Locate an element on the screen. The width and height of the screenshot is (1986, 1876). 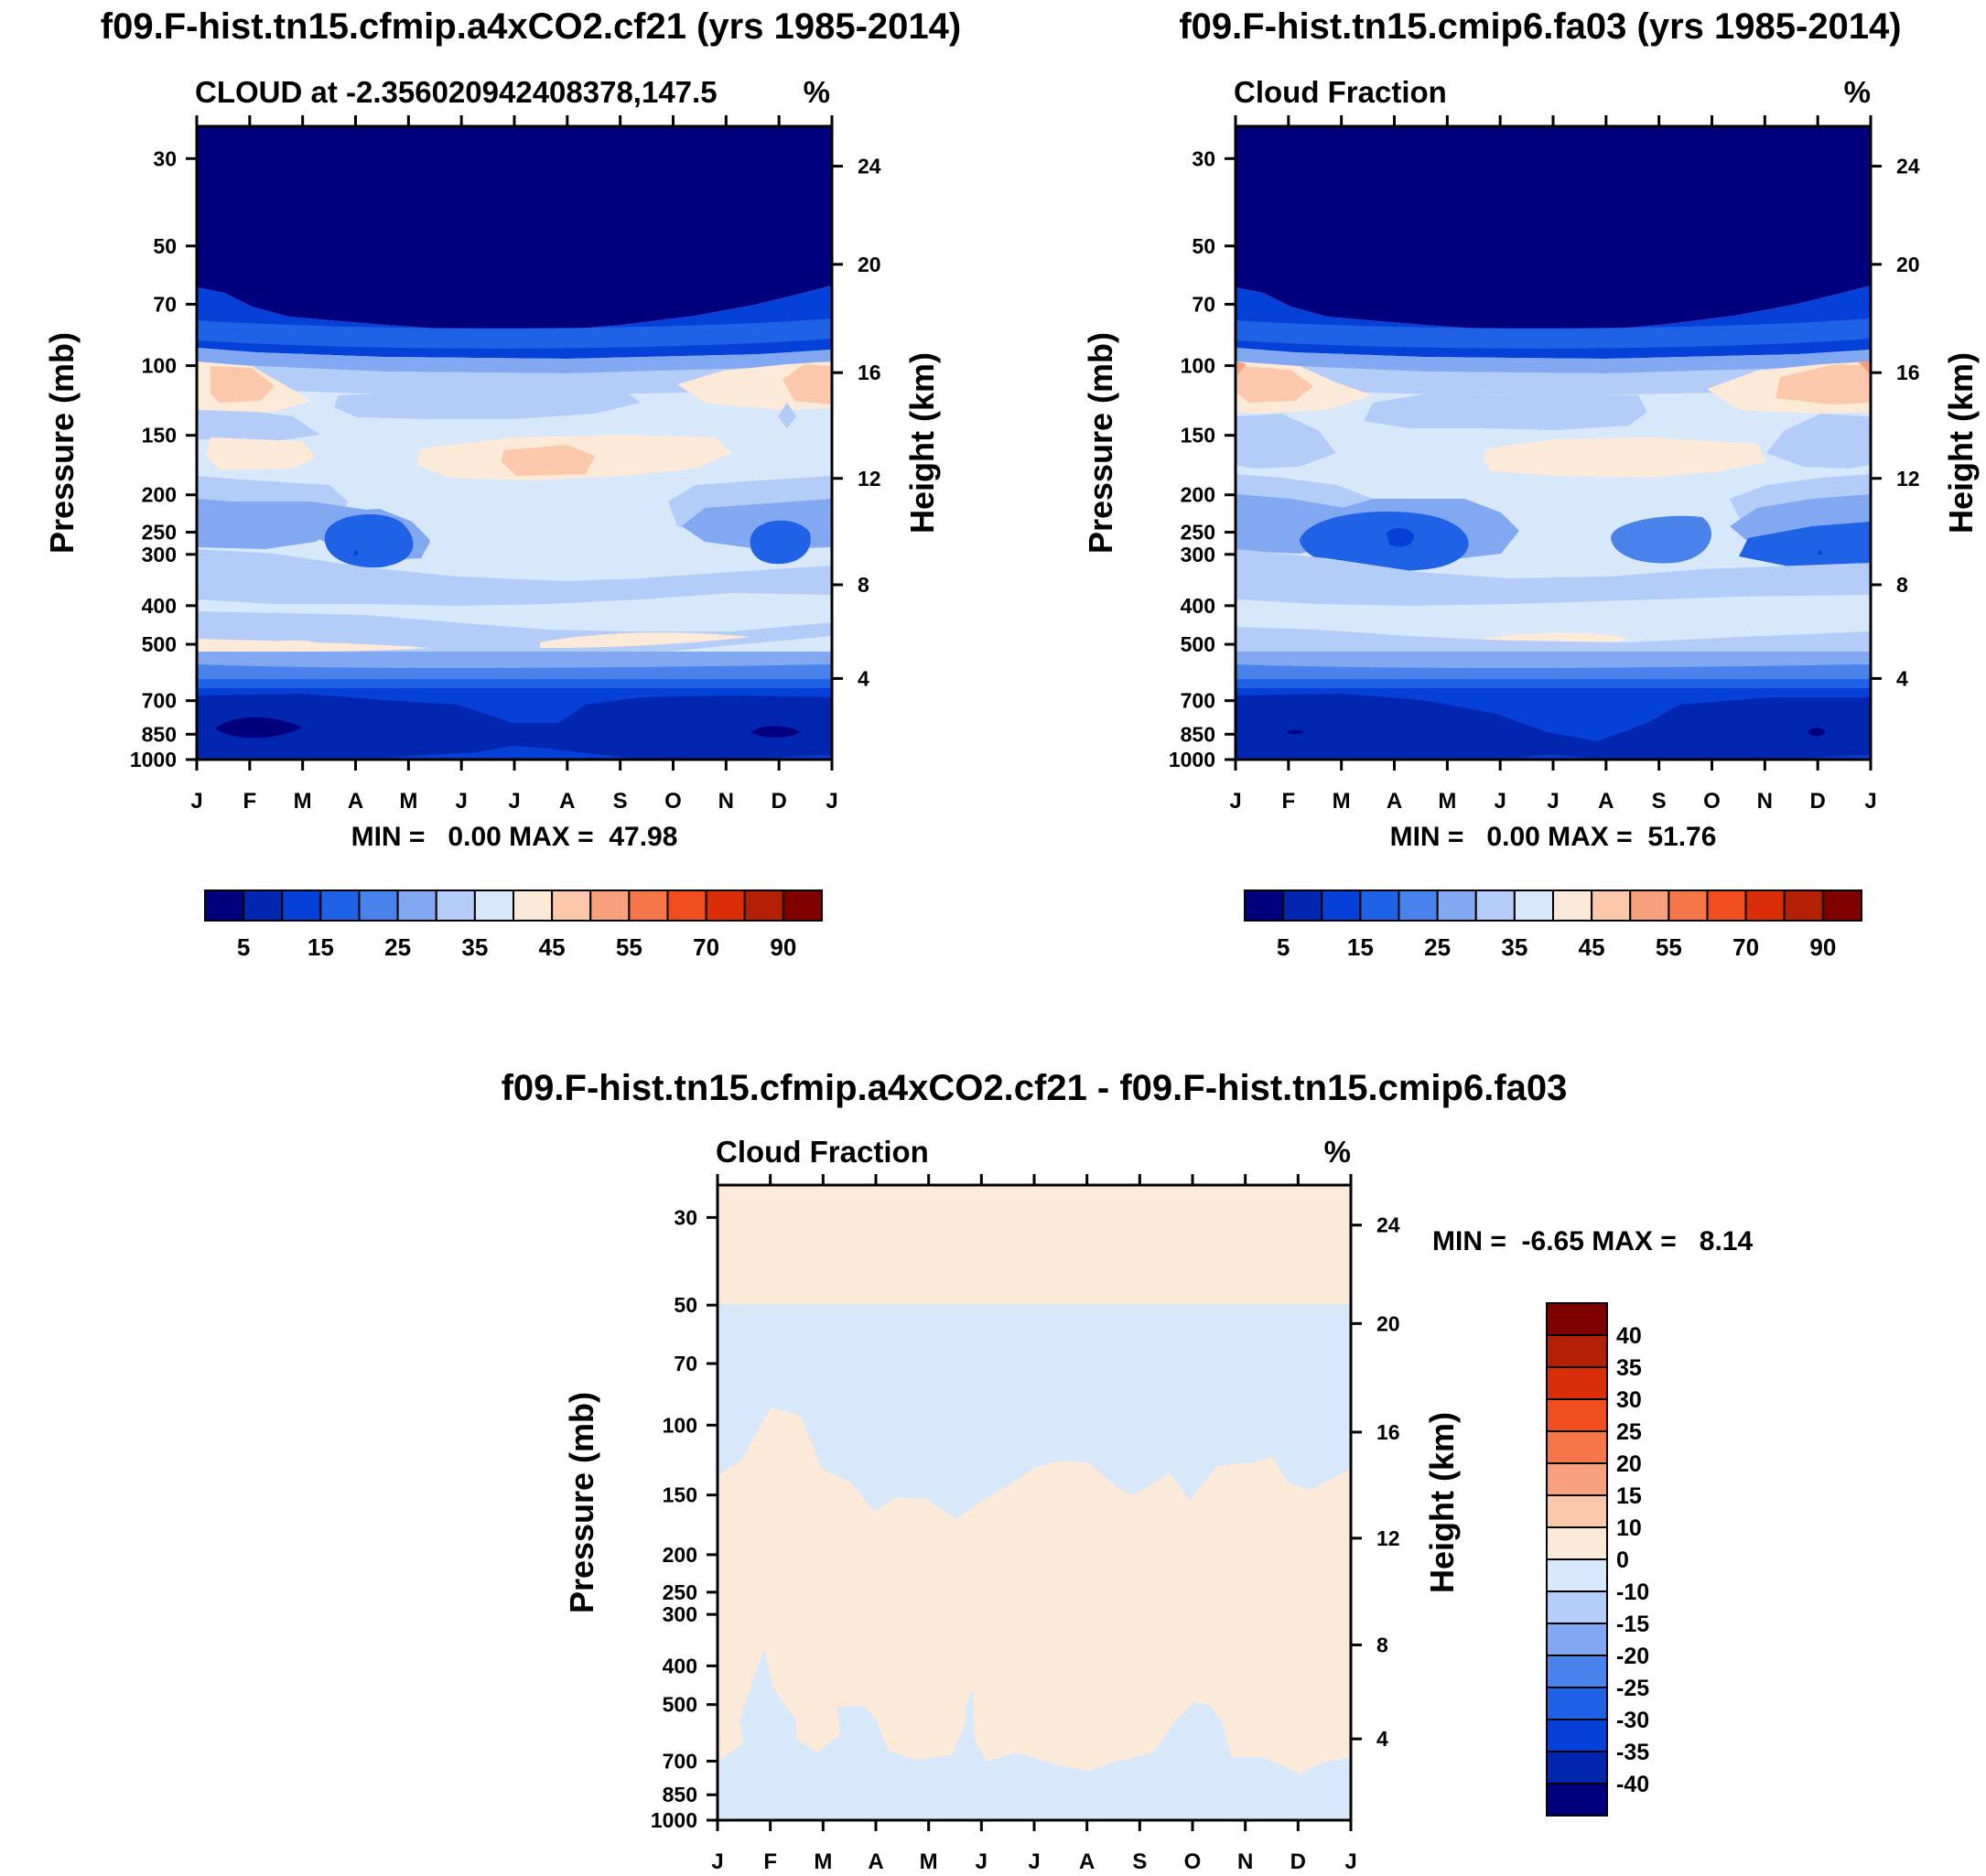
panel-a-contour-field is located at coordinates (514, 443).